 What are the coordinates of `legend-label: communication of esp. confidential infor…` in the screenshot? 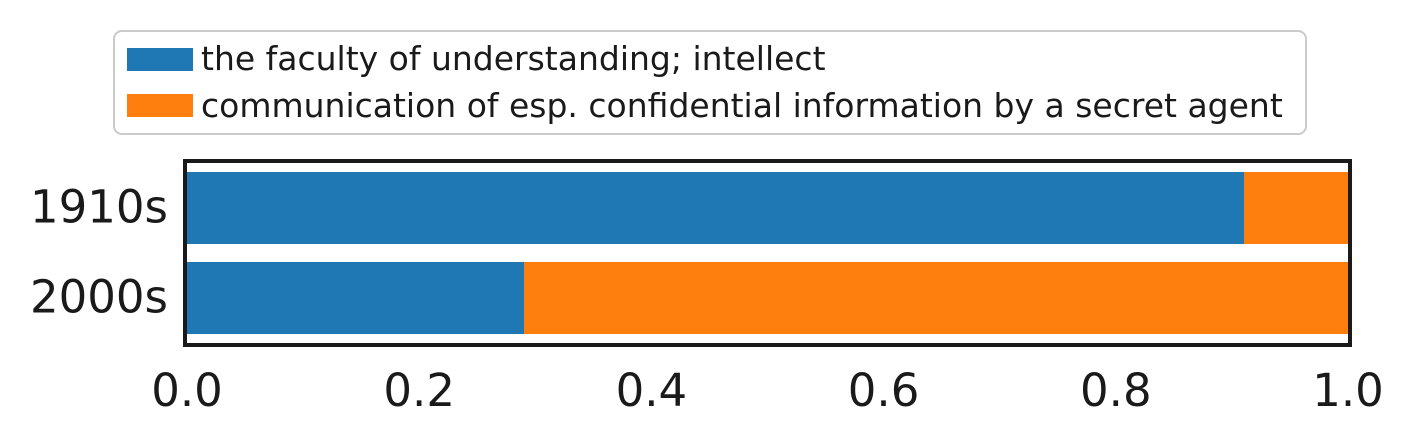 It's located at (742, 105).